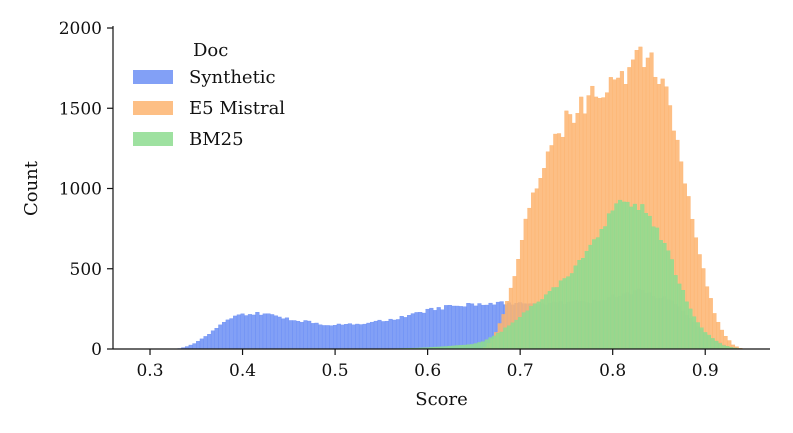 The image size is (793, 433). What do you see at coordinates (204, 77) in the screenshot?
I see `legend-item: Synthetic` at bounding box center [204, 77].